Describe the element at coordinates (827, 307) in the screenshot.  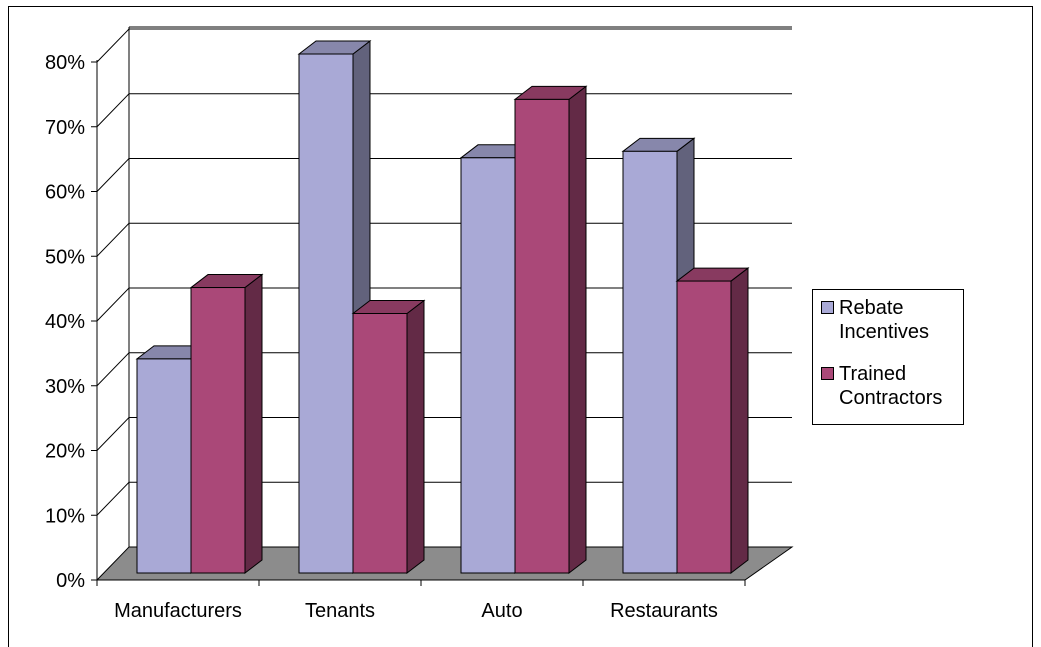
I see `legend-swatch-rebate-incentives` at that location.